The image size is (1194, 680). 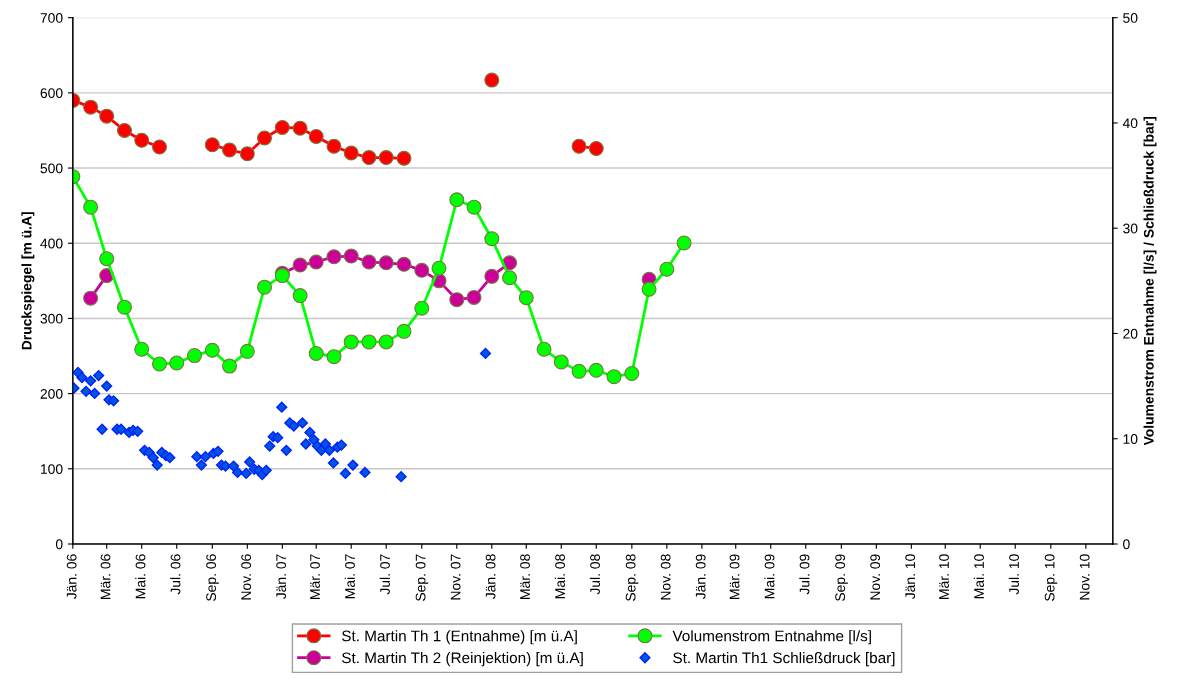 What do you see at coordinates (455, 577) in the screenshot?
I see `x-tick-label: Nov. 07` at bounding box center [455, 577].